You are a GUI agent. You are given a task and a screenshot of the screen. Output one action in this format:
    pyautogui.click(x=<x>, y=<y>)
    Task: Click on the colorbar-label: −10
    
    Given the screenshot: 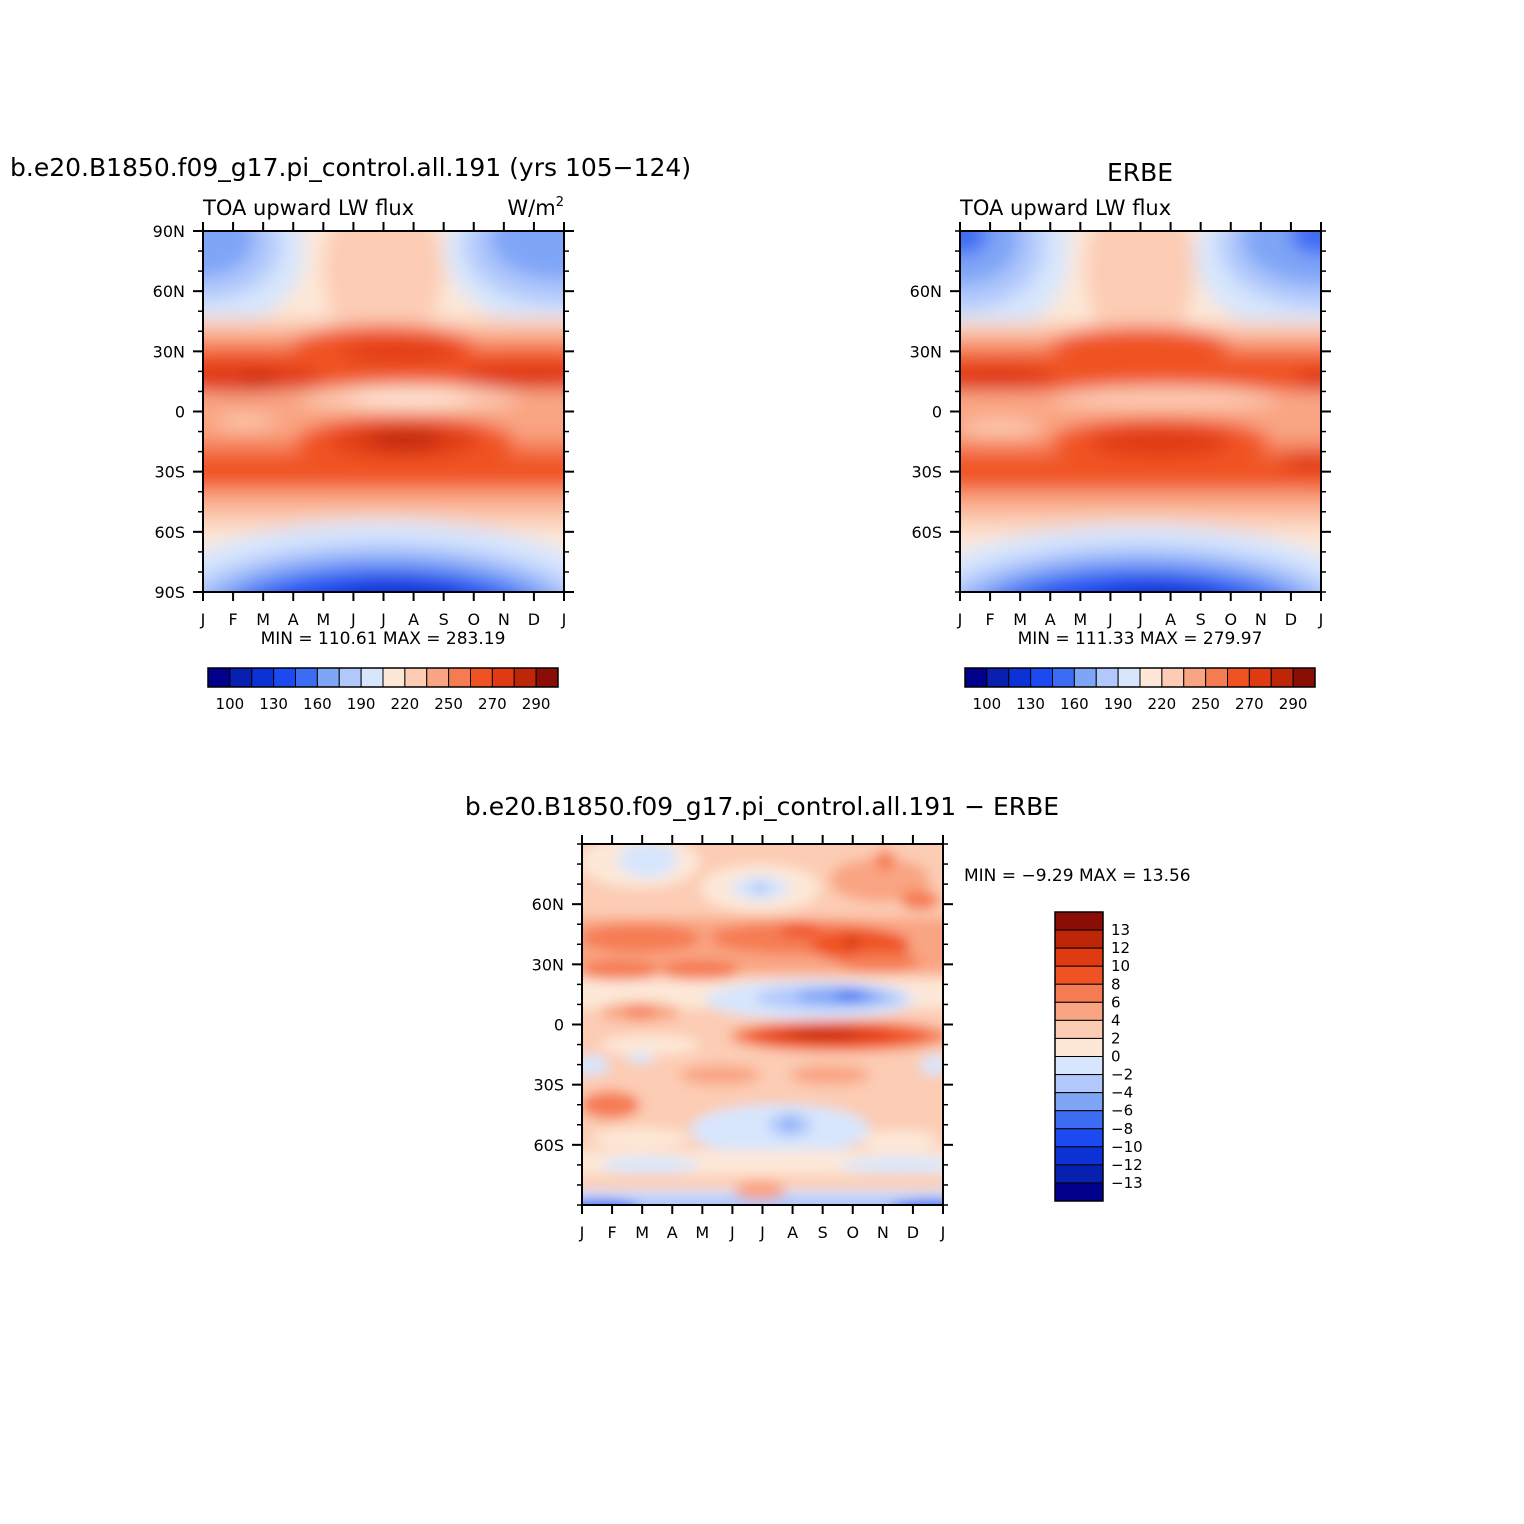 What is the action you would take?
    pyautogui.click(x=1127, y=1147)
    